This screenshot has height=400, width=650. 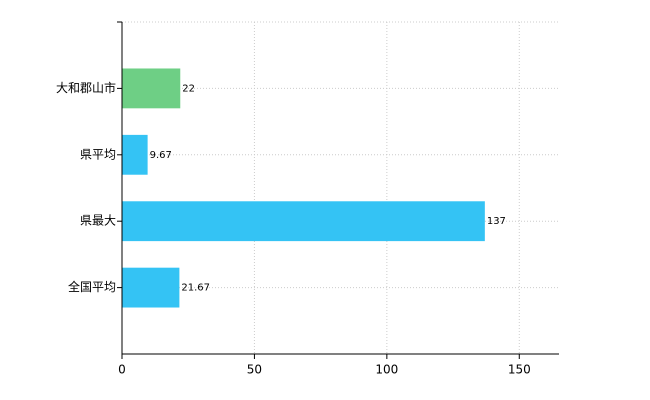 What do you see at coordinates (254, 370) in the screenshot?
I see `x-tick-label: 50` at bounding box center [254, 370].